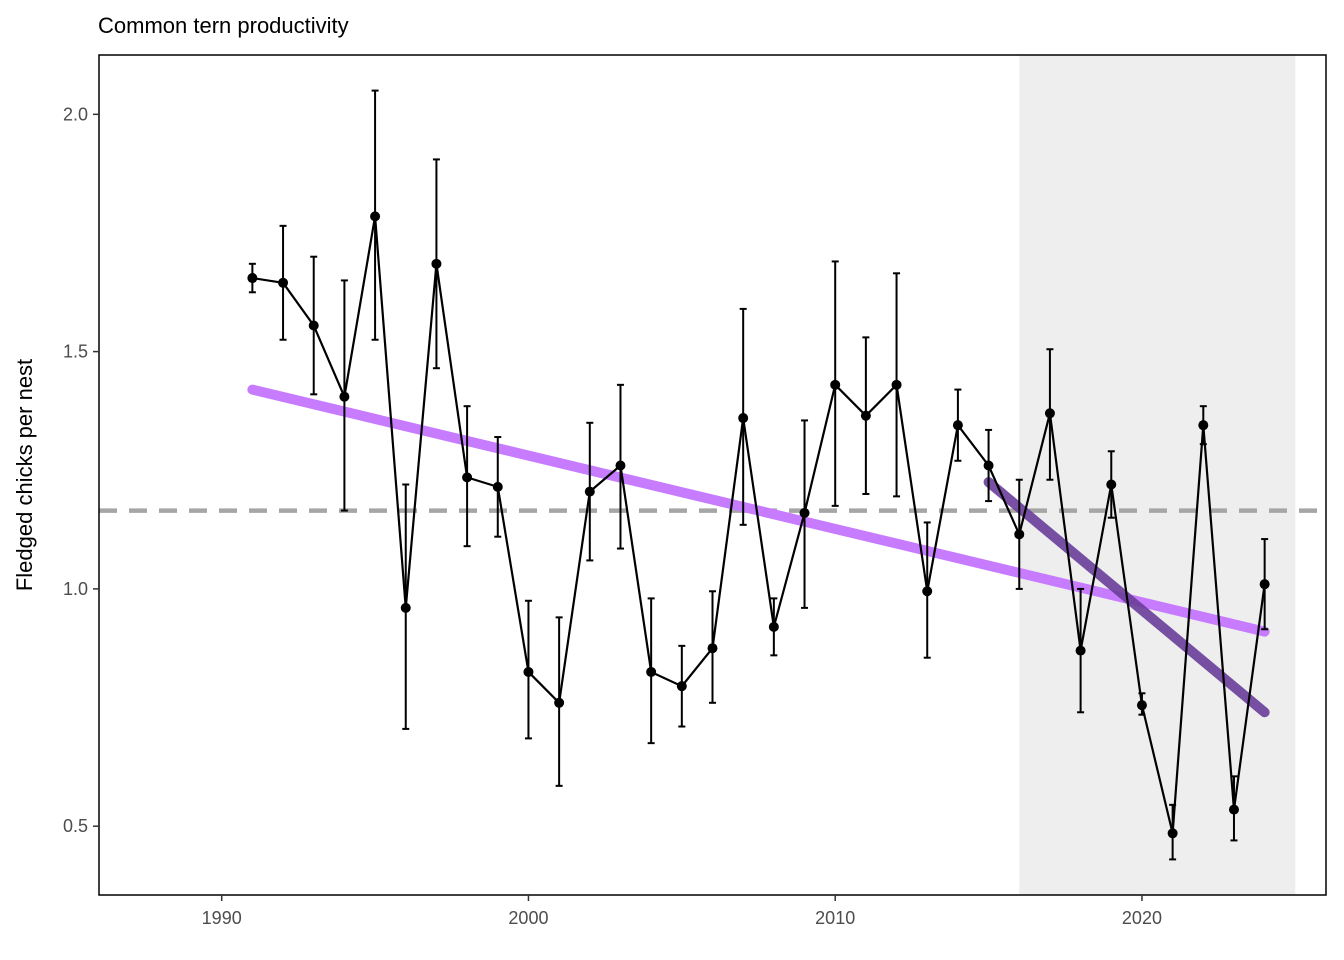 The width and height of the screenshot is (1344, 960). What do you see at coordinates (24, 475) in the screenshot?
I see `y-axis-label: Fledged chicks per nest` at bounding box center [24, 475].